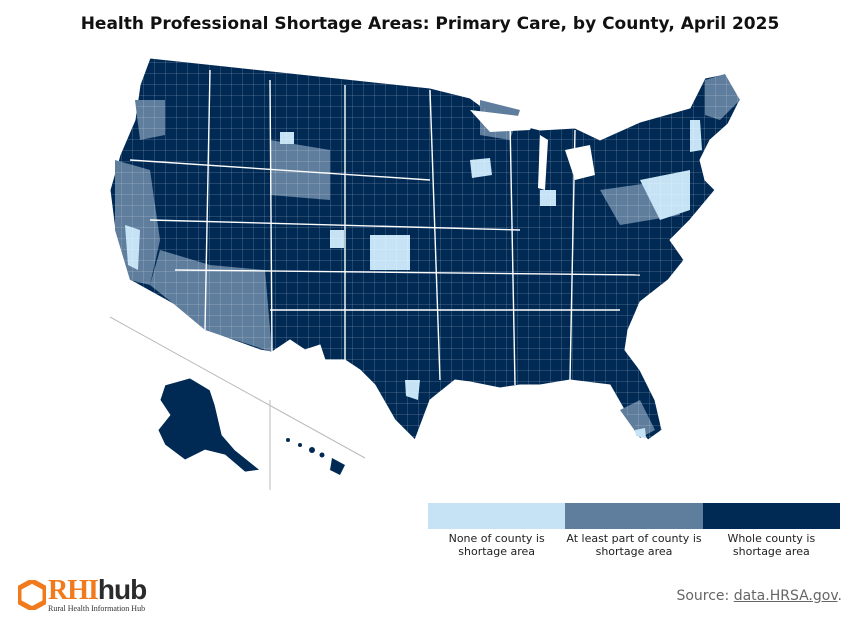 This screenshot has height=632, width=860. I want to click on logo-wordmark: RHIhub, so click(97, 590).